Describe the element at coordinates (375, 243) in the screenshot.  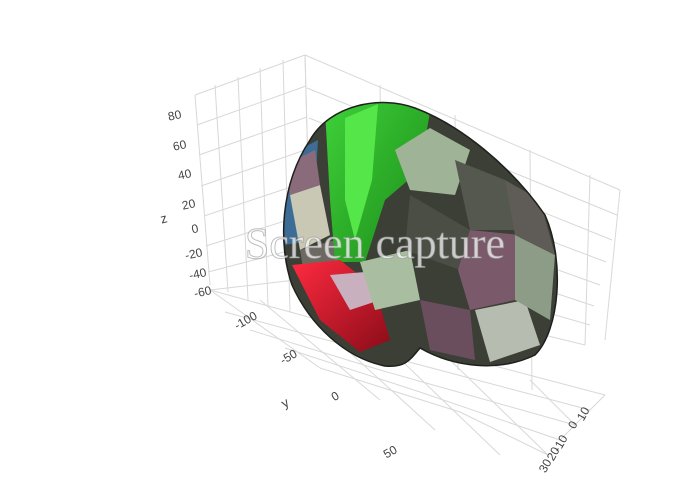
I see `watermark: Screen capture` at that location.